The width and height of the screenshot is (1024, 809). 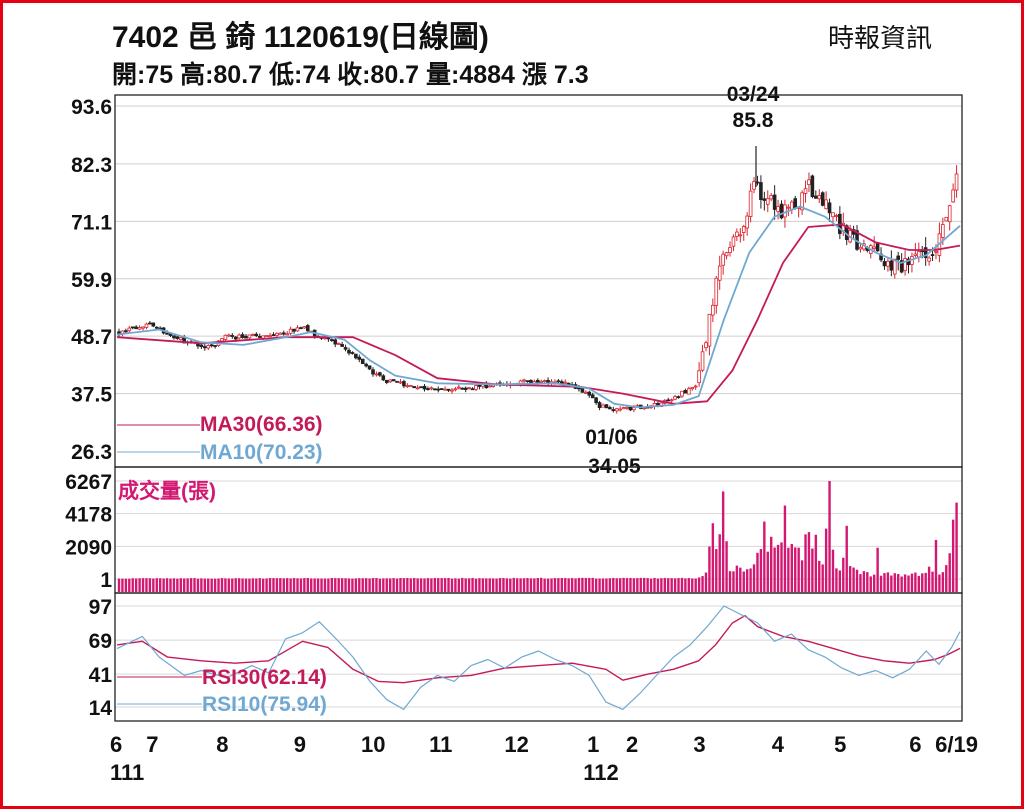 I want to click on price-y-tick-label: 26.3, so click(x=91, y=452).